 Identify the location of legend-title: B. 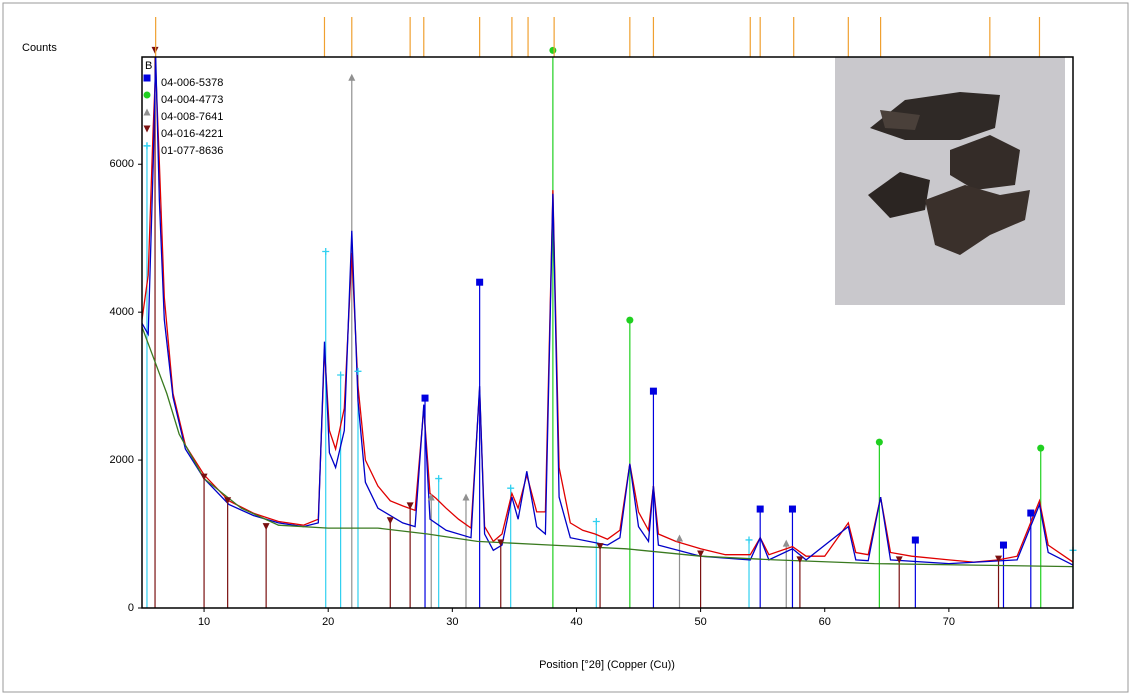
(148, 66).